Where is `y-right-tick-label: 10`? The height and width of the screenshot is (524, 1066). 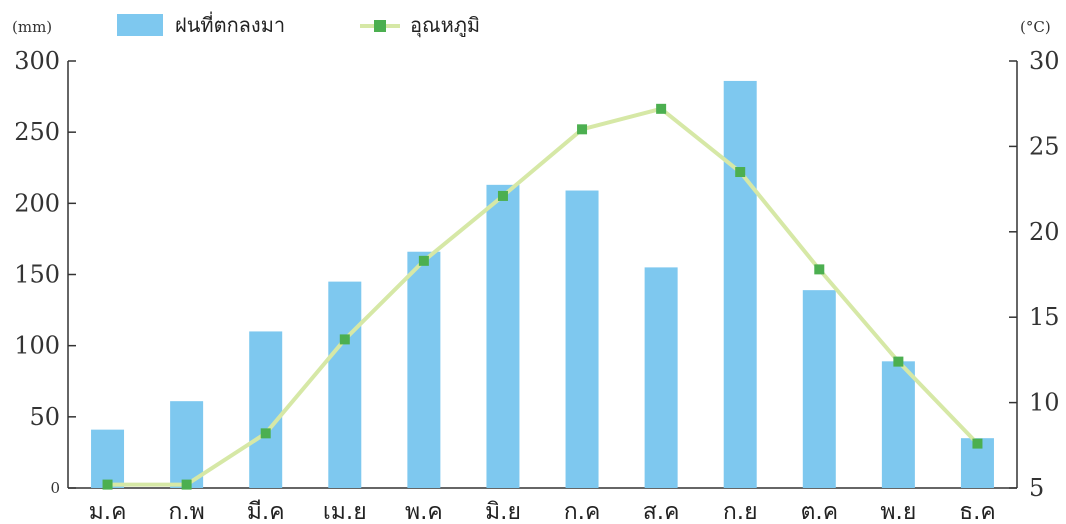 y-right-tick-label: 10 is located at coordinates (1044, 403).